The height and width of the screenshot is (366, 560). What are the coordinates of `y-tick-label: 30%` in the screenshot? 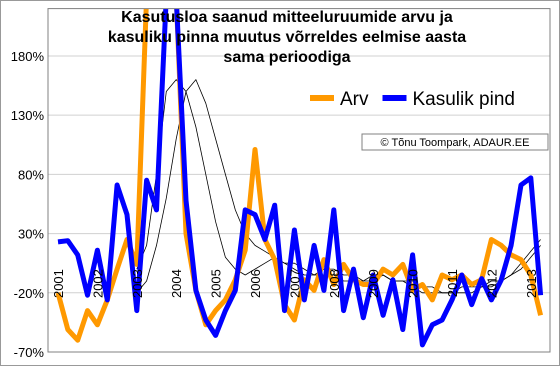 It's located at (31, 234).